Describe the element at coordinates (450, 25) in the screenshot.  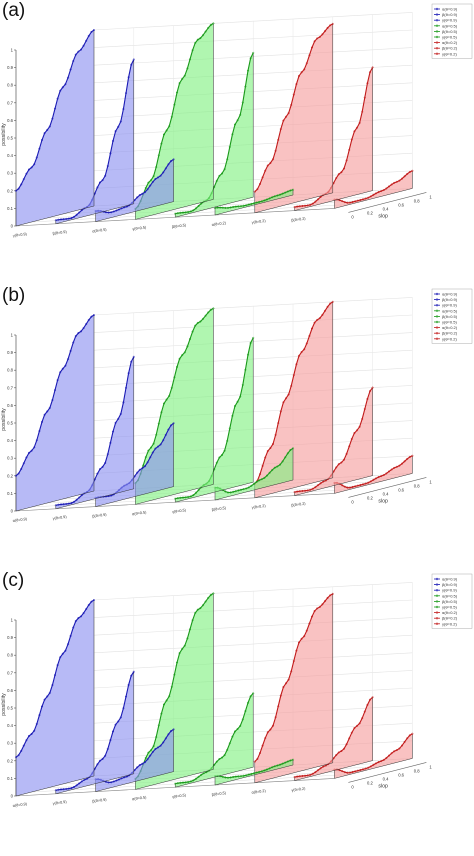
I see `legend-entry: α(θ=0.5)` at that location.